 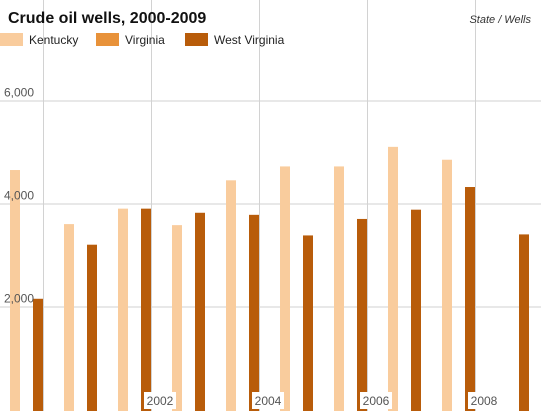 What do you see at coordinates (362, 315) in the screenshot?
I see `bar-west-virginia-2006` at bounding box center [362, 315].